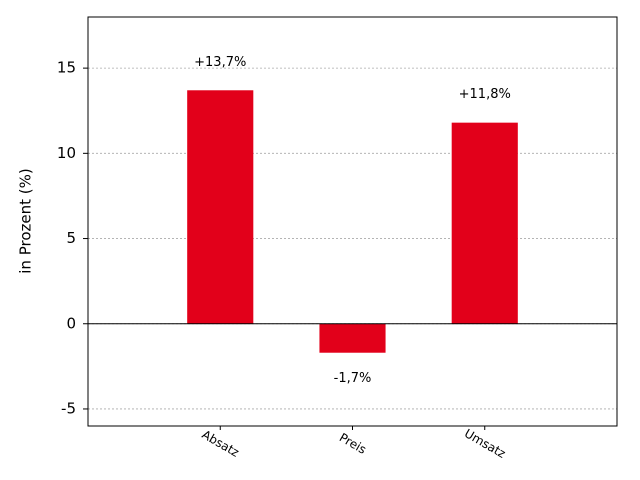 This screenshot has height=480, width=640. Describe the element at coordinates (353, 378) in the screenshot. I see `value-label: -1,7%` at that location.